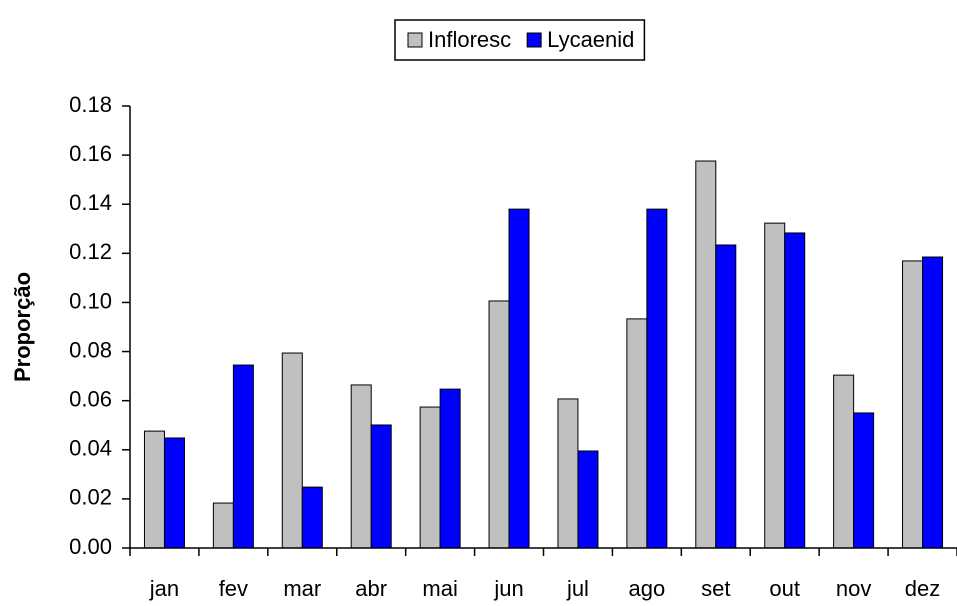  I want to click on x-tick-label: jan, so click(164, 588).